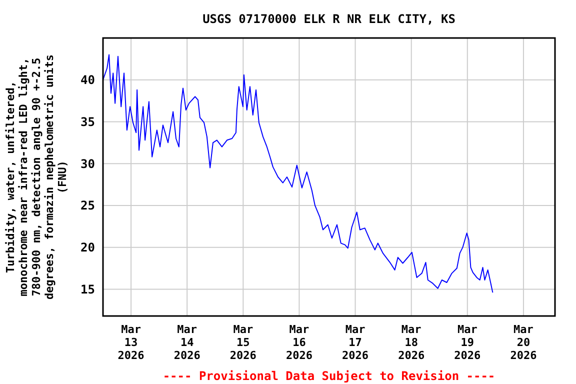 The height and width of the screenshot is (384, 576). Describe the element at coordinates (243, 342) in the screenshot. I see `x-tick-label: Mar 15 2026` at that location.